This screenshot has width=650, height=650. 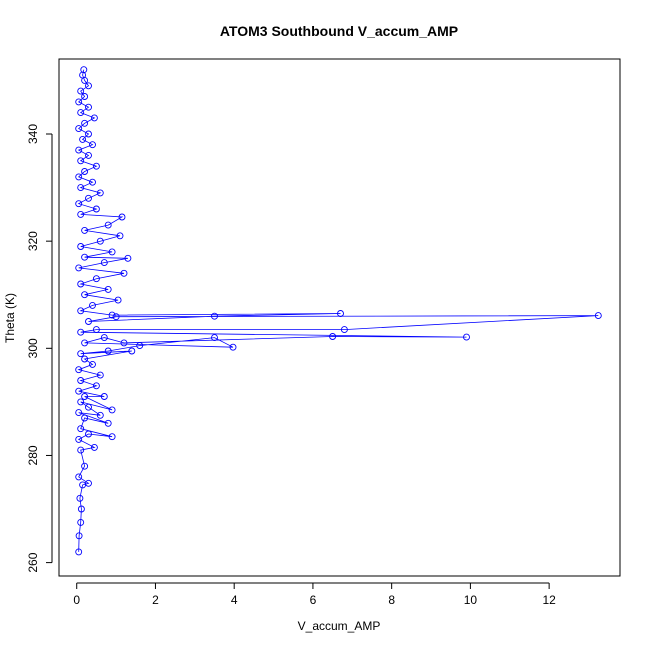 What do you see at coordinates (33, 241) in the screenshot?
I see `y-tick-label: 320` at bounding box center [33, 241].